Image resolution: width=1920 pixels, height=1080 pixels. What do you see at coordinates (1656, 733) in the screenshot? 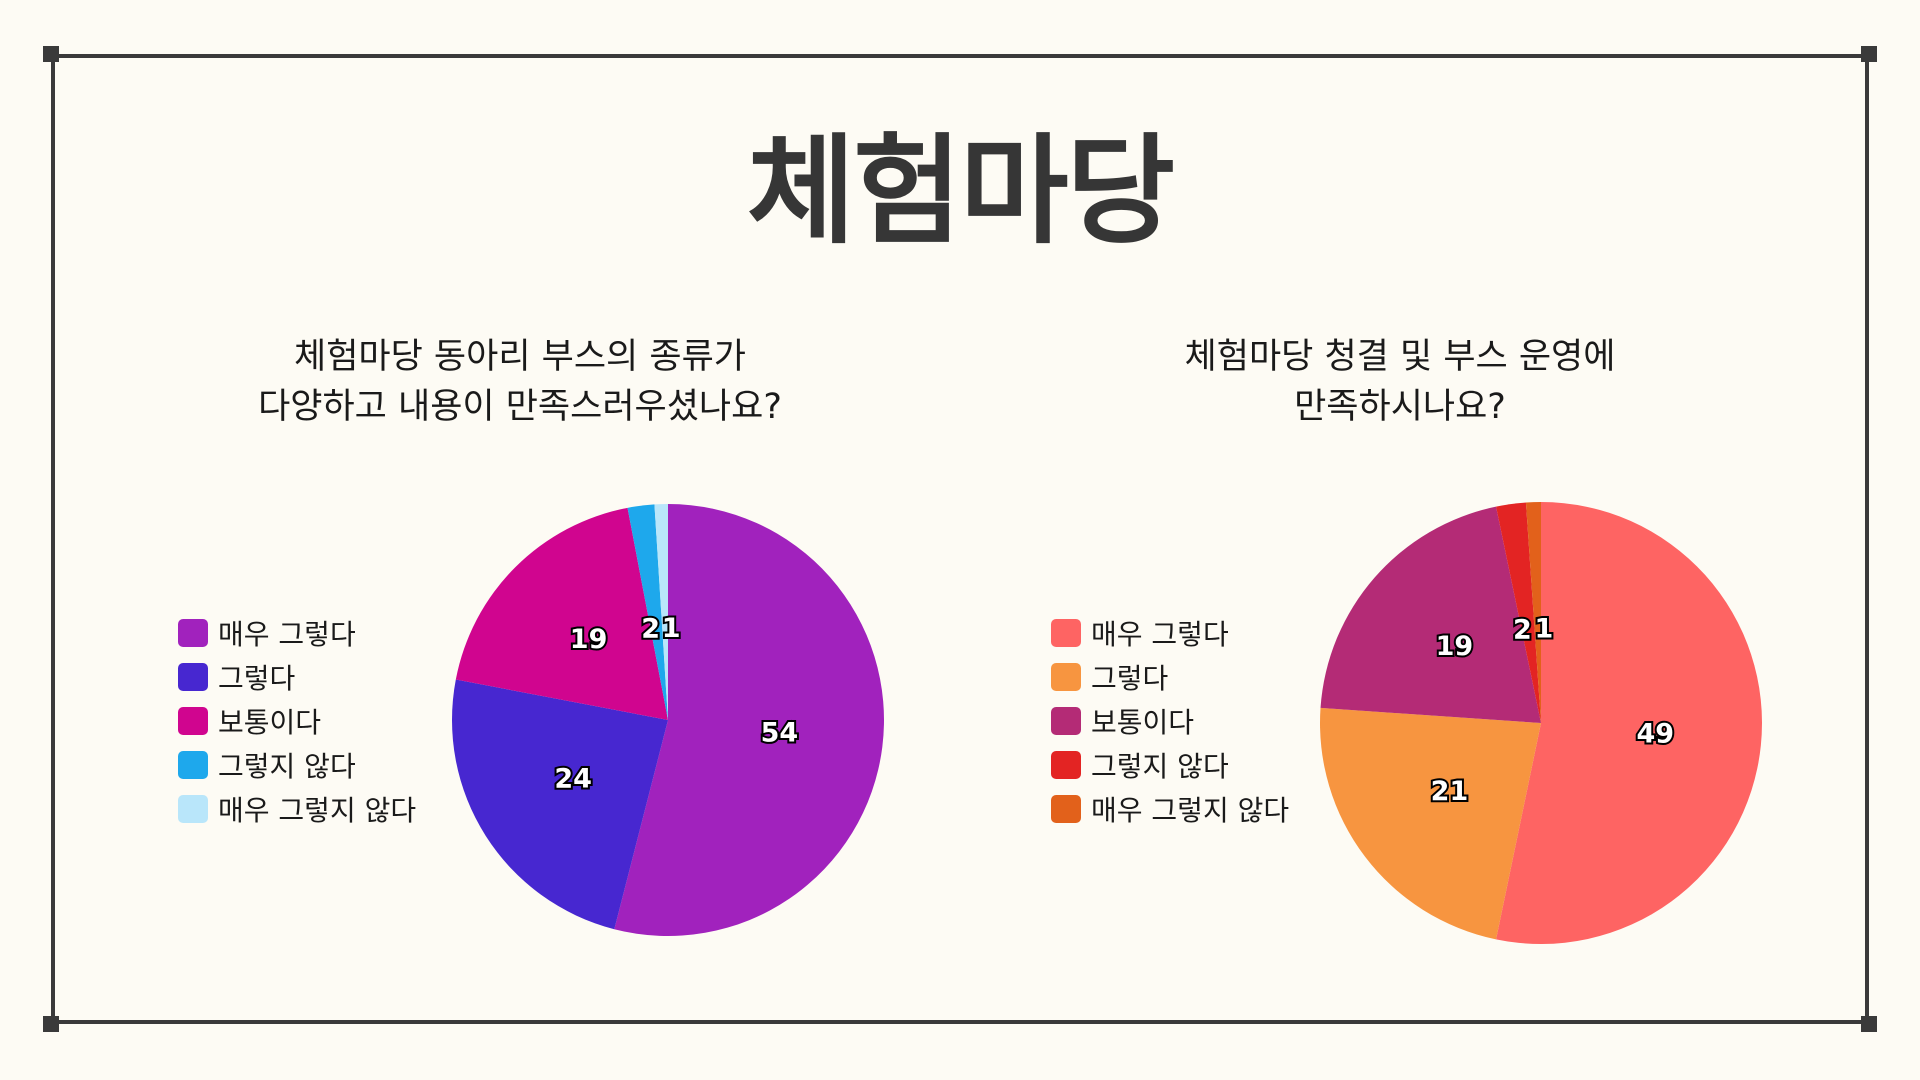
I see `data-label: 49` at bounding box center [1656, 733].